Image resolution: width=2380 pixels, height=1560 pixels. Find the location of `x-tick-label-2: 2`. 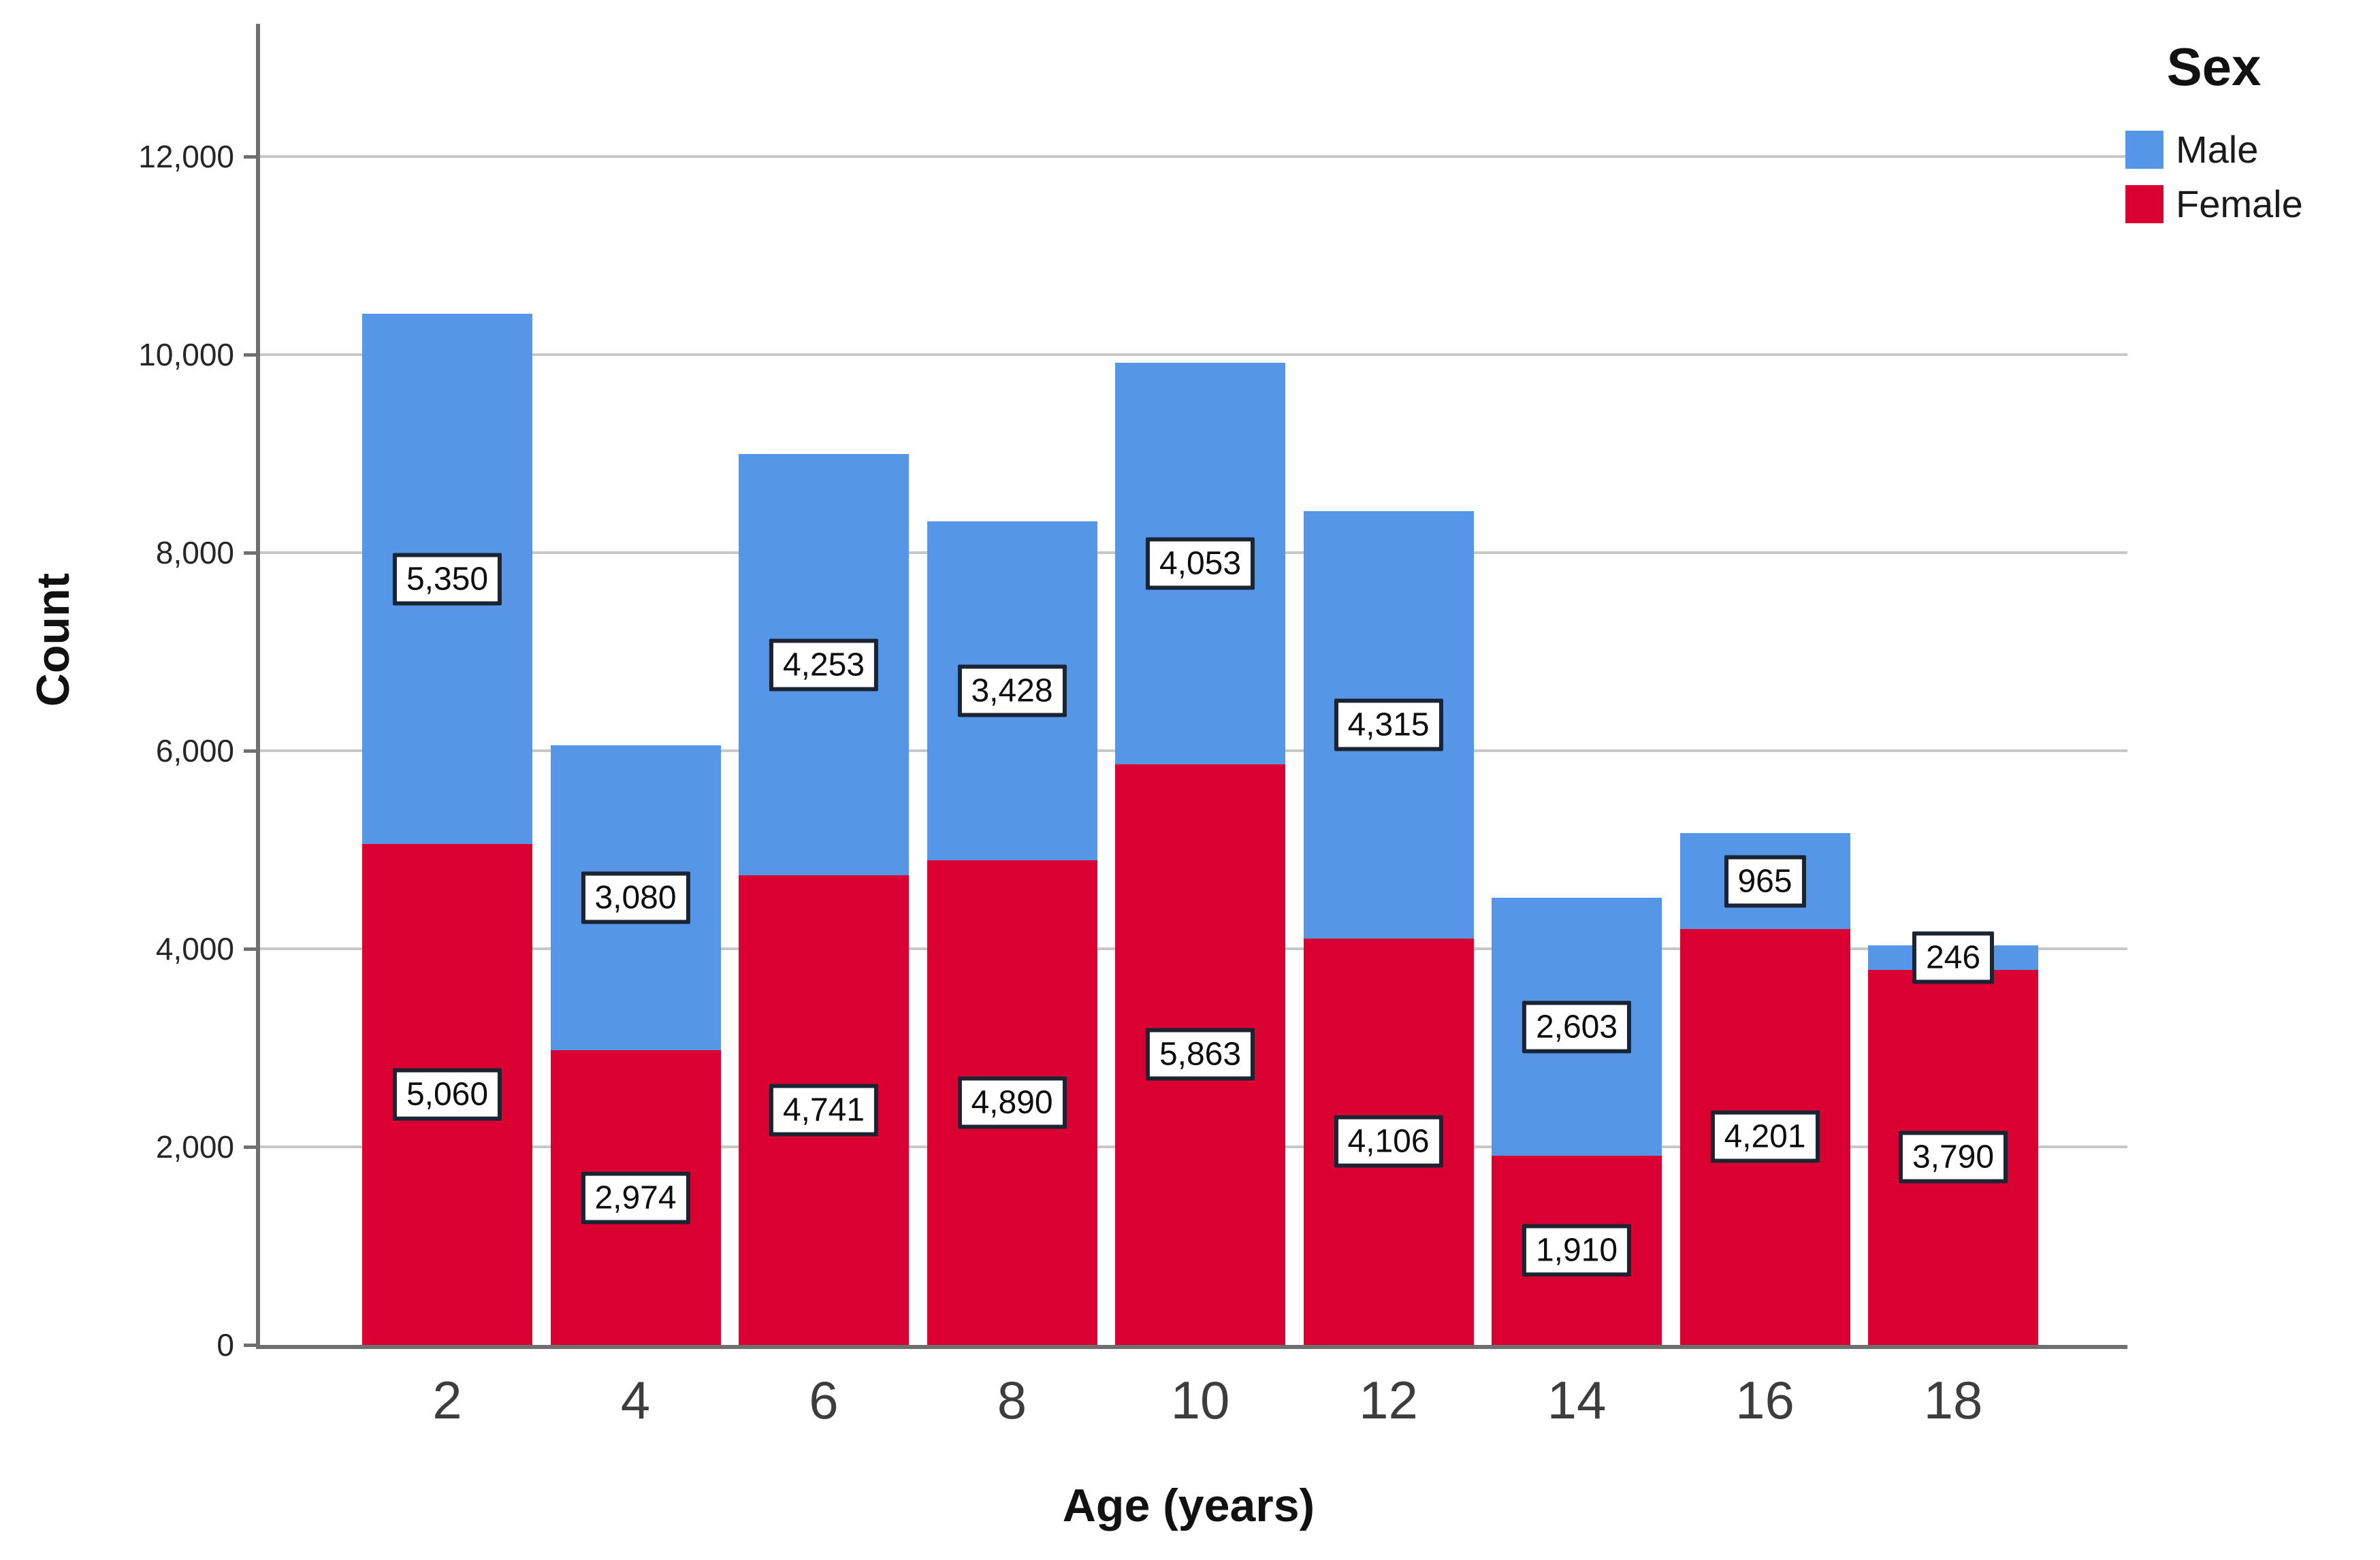

x-tick-label-2: 2 is located at coordinates (447, 1400).